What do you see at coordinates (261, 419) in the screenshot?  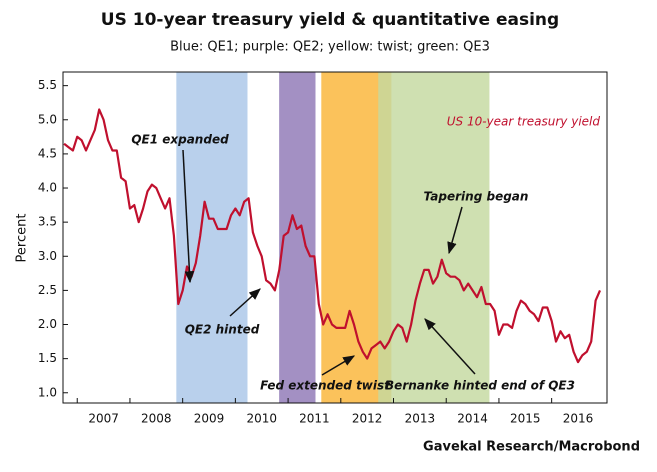 I see `x-tick-label: 2010` at bounding box center [261, 419].